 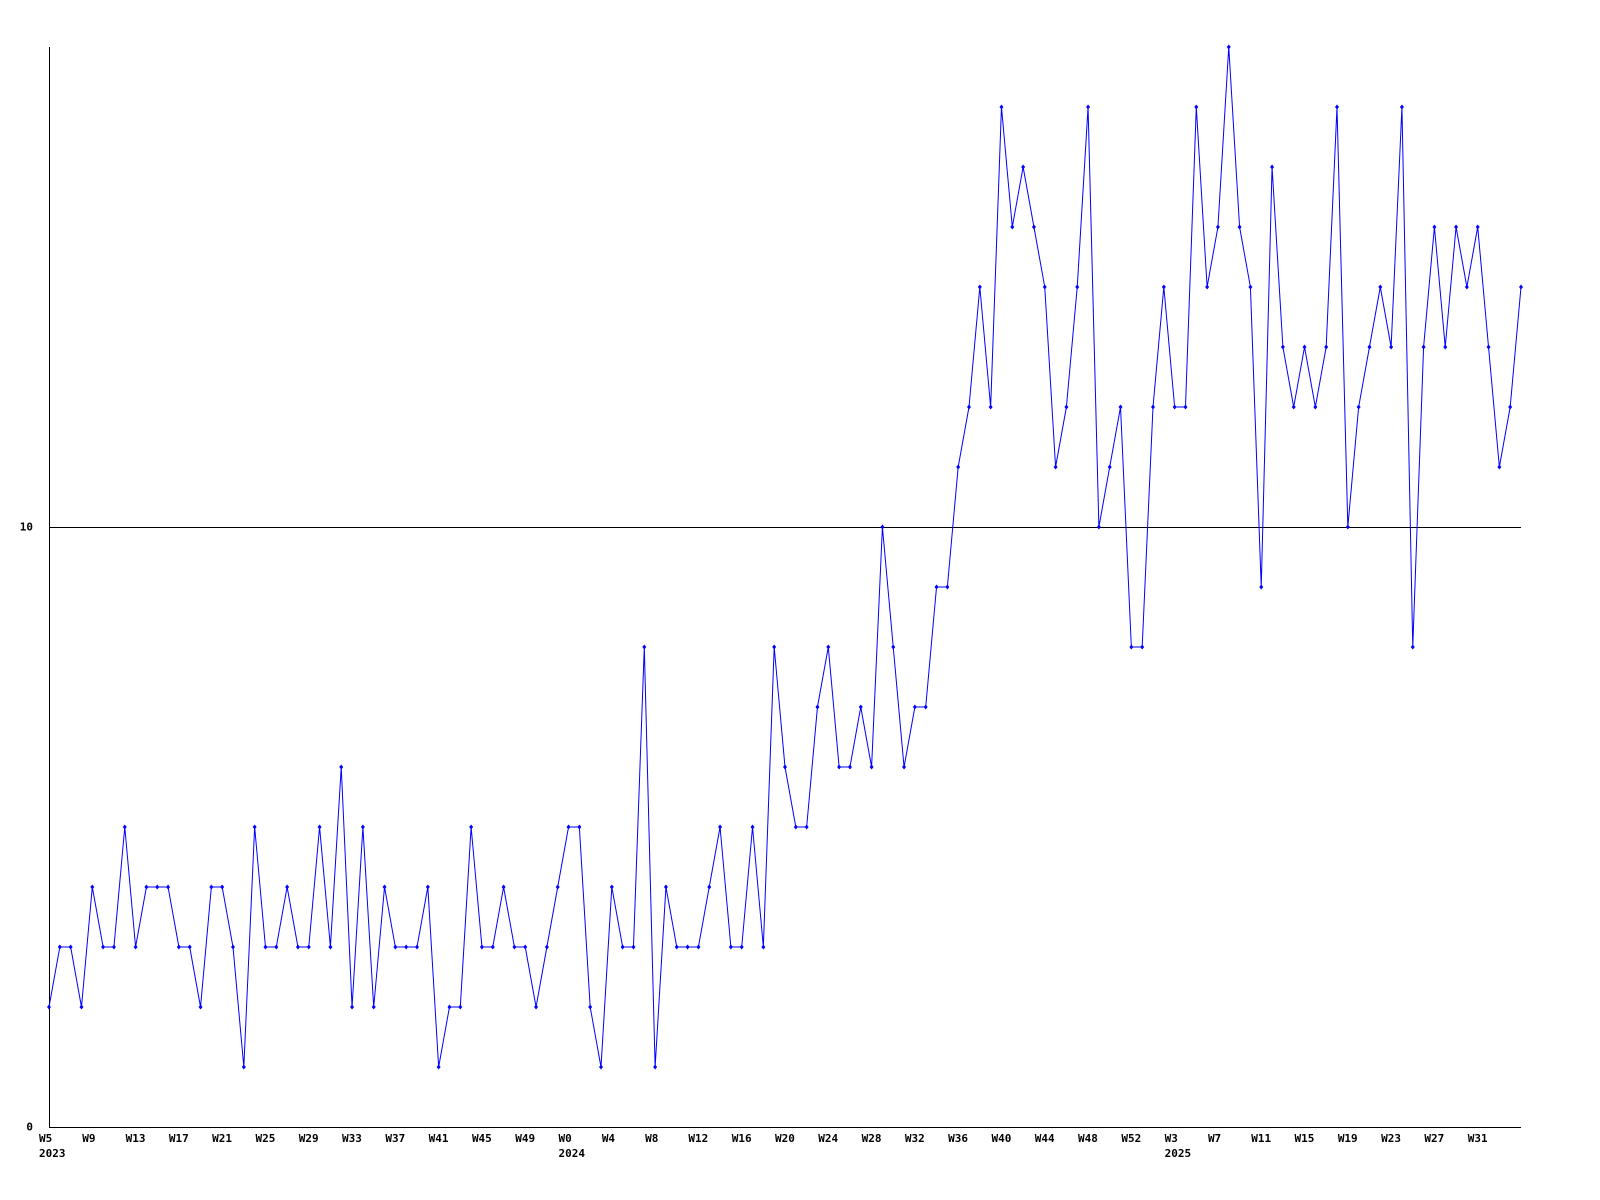 What do you see at coordinates (1261, 1138) in the screenshot?
I see `x-tick-label: W11` at bounding box center [1261, 1138].